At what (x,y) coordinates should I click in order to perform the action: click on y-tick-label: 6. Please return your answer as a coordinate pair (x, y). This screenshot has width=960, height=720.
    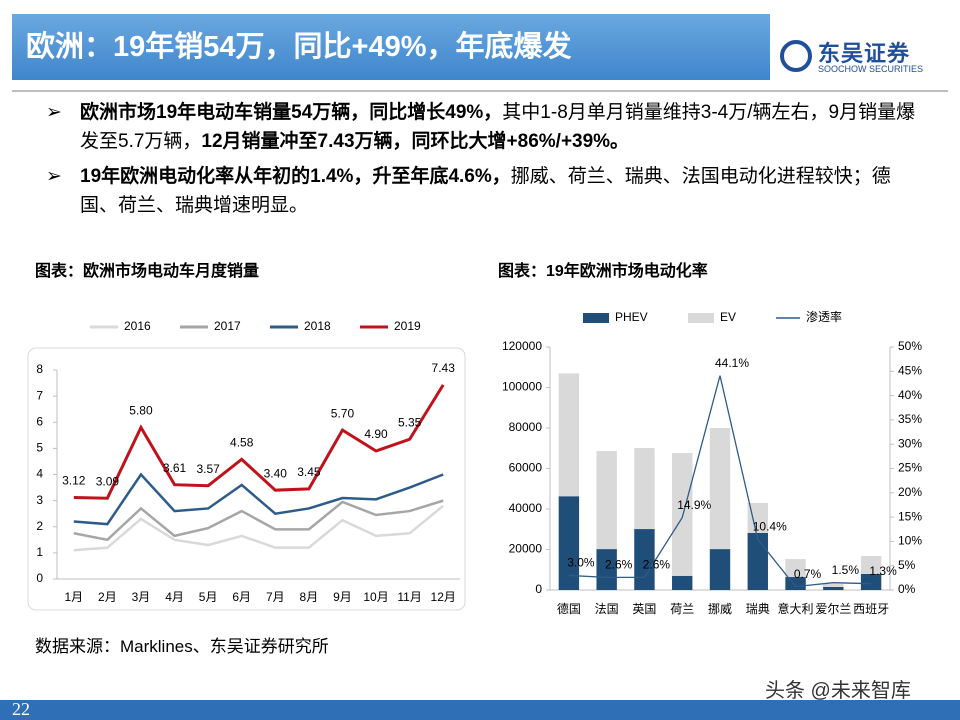
    Looking at the image, I should click on (39, 421).